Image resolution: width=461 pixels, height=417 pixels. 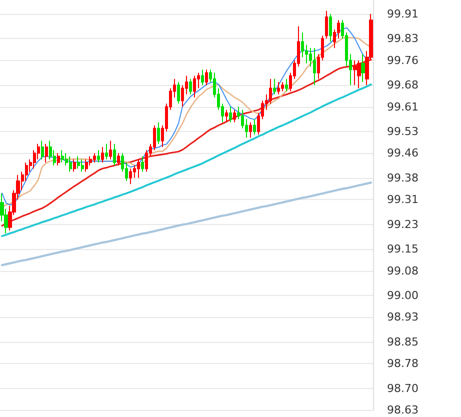 I want to click on y-tick-label: 99.53, so click(x=402, y=131).